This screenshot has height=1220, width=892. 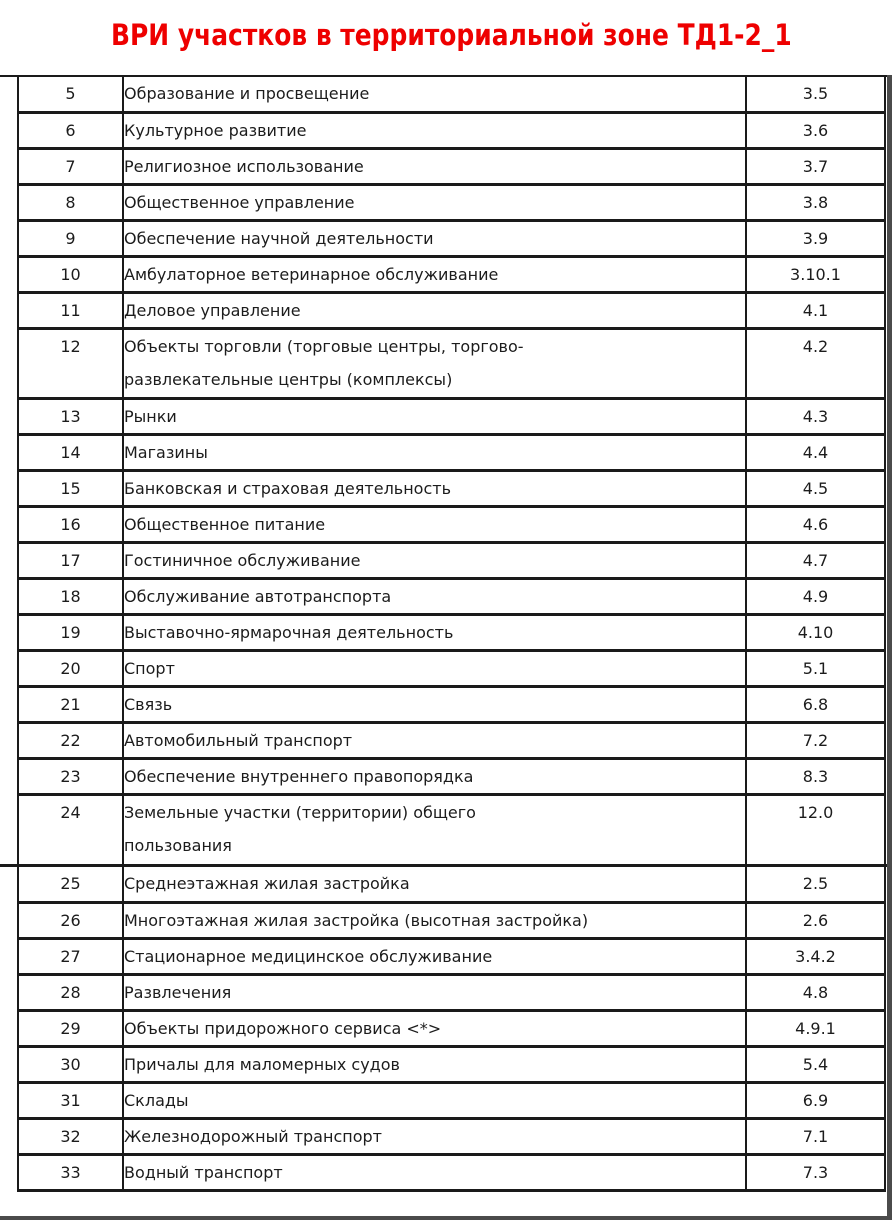 I want to click on table-row: 22 Автомобильный транспорт 7.2, so click(x=451, y=740).